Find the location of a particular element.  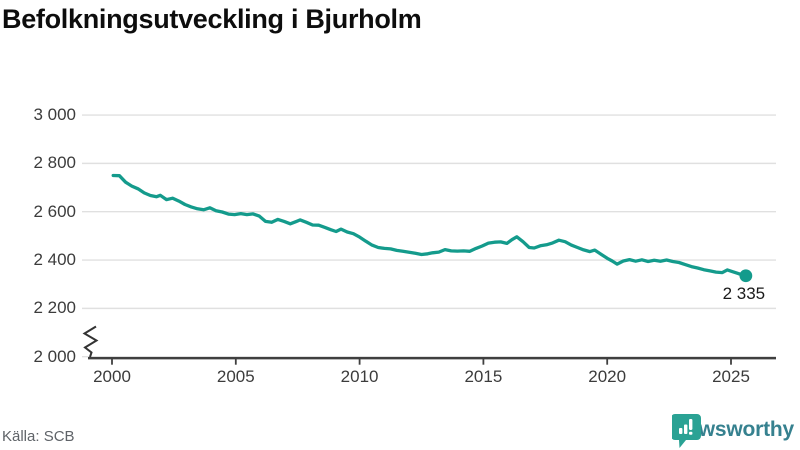

logo-text: Newsworthy is located at coordinates (733, 429).